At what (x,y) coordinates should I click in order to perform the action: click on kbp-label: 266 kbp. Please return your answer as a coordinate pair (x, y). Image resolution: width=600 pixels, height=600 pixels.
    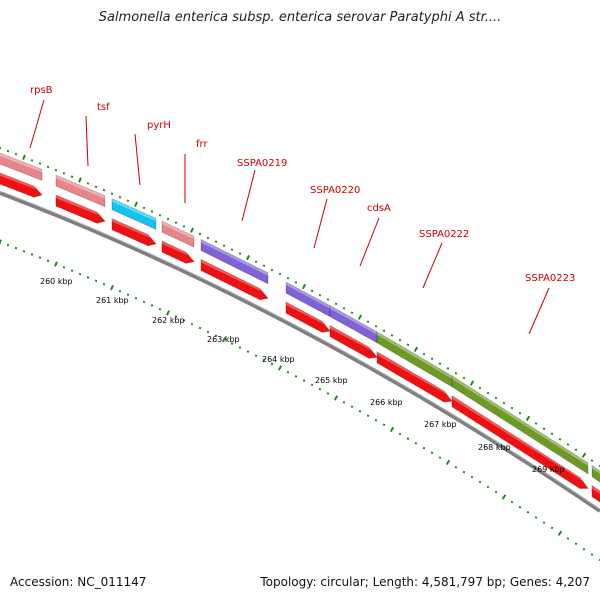
    Looking at the image, I should click on (386, 402).